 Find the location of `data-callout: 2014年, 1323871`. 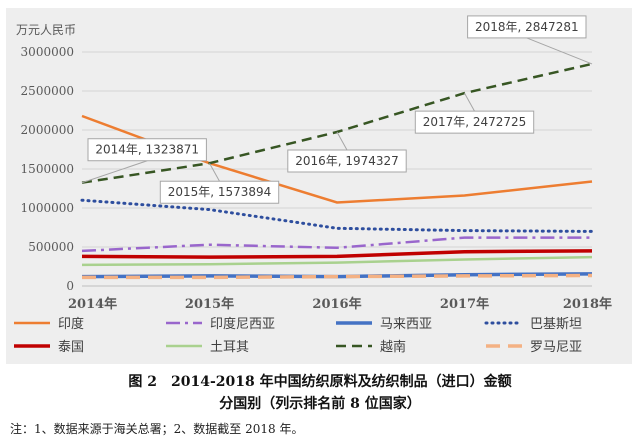

data-callout: 2014年, 1323871 is located at coordinates (144, 161).